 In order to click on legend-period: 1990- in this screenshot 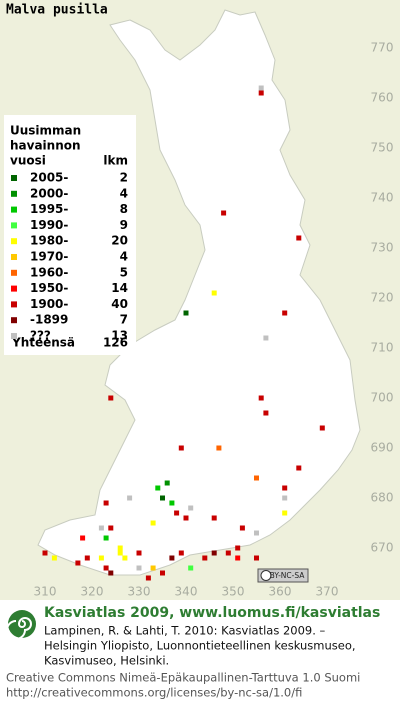, I will do `click(49, 225)`.